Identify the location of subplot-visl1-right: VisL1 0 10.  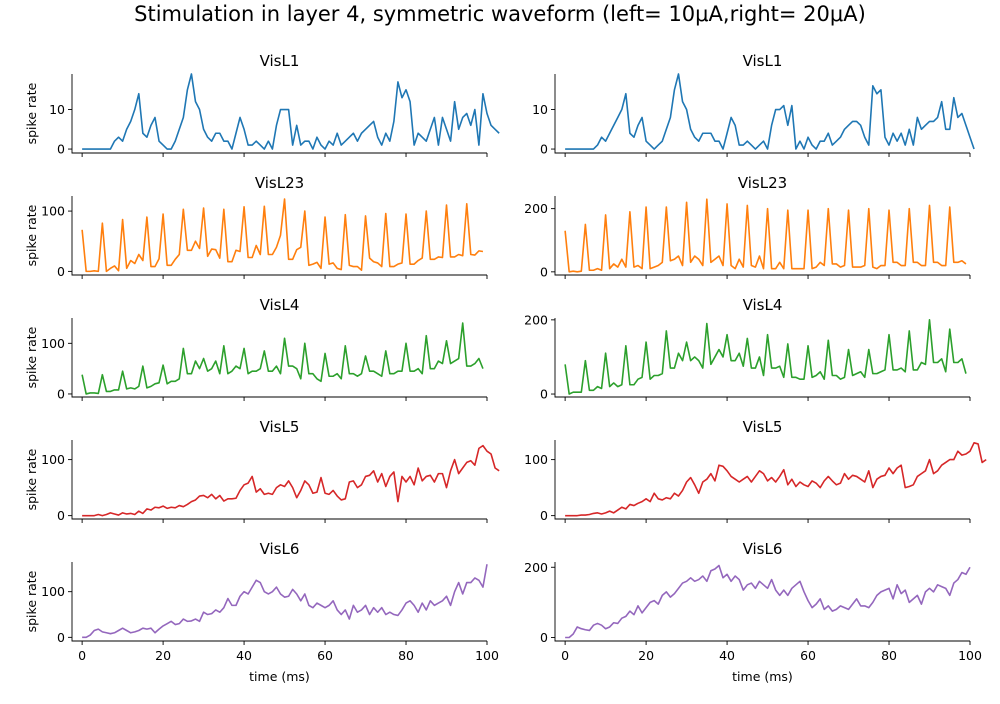
(753, 104).